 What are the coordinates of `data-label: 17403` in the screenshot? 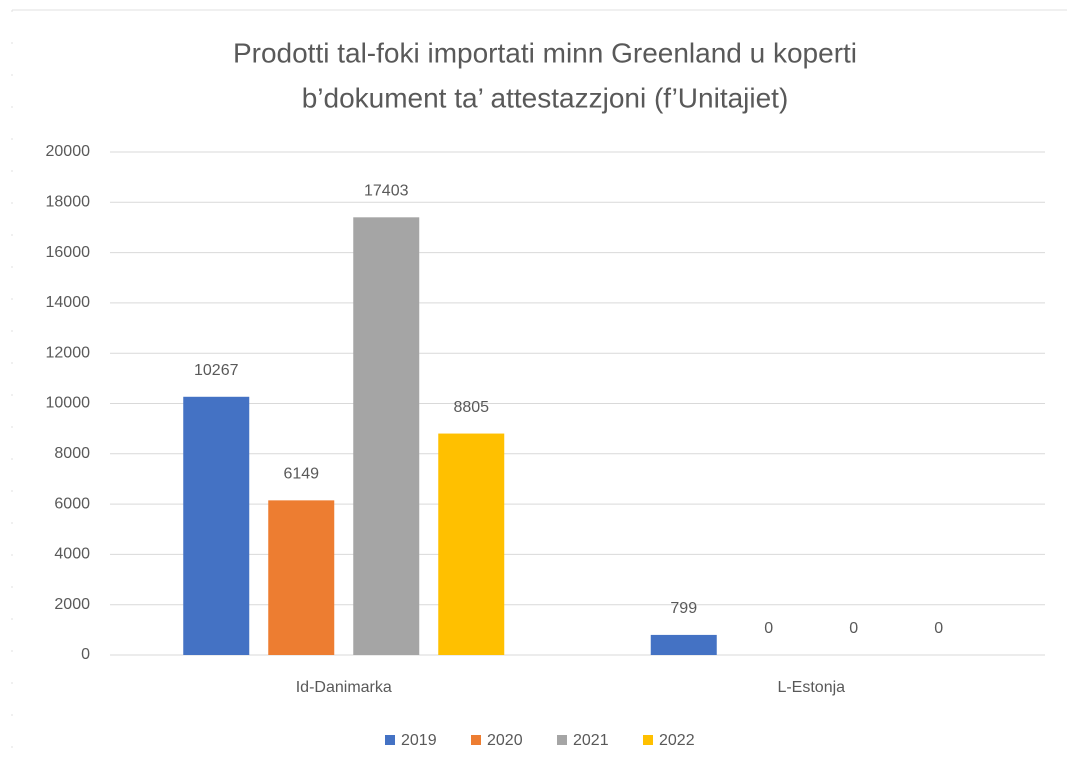 It's located at (386, 191).